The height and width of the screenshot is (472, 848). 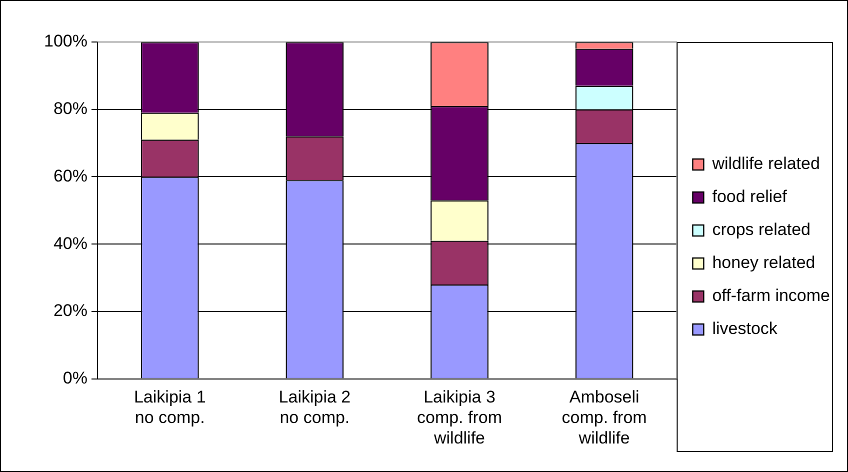 I want to click on y-tick-label: 0%, so click(x=75, y=378).